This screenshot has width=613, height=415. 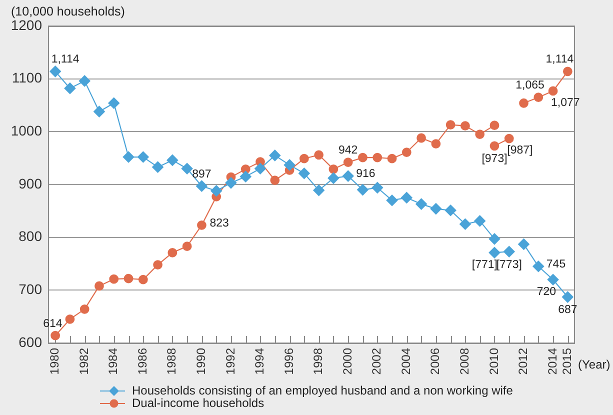 I want to click on data-label: 942, so click(x=348, y=150).